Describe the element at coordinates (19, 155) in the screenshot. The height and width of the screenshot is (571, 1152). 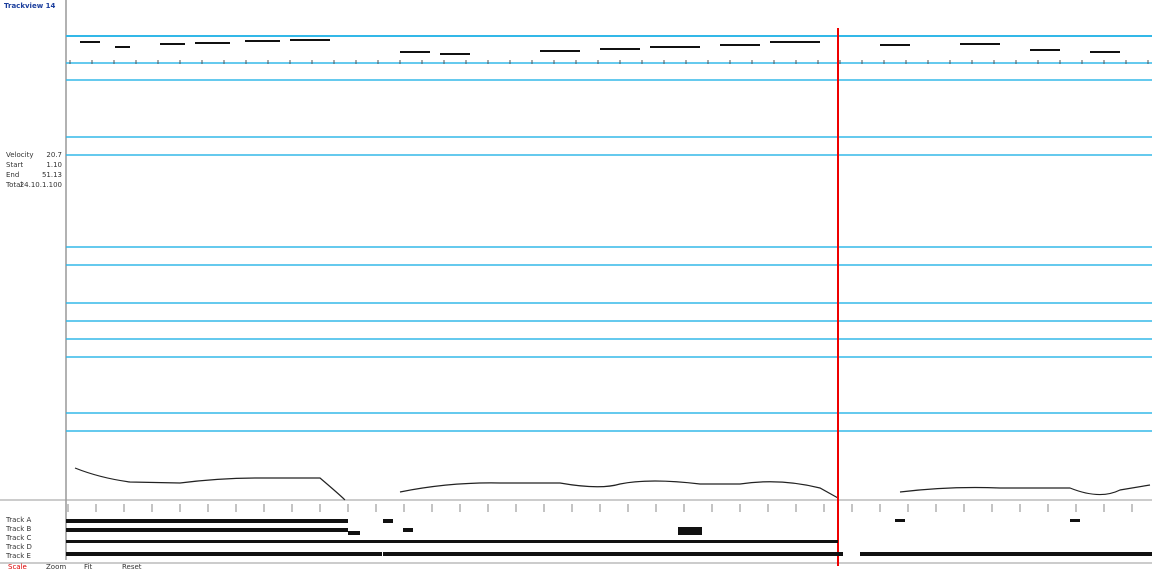
I see `field-label: Velocity` at that location.